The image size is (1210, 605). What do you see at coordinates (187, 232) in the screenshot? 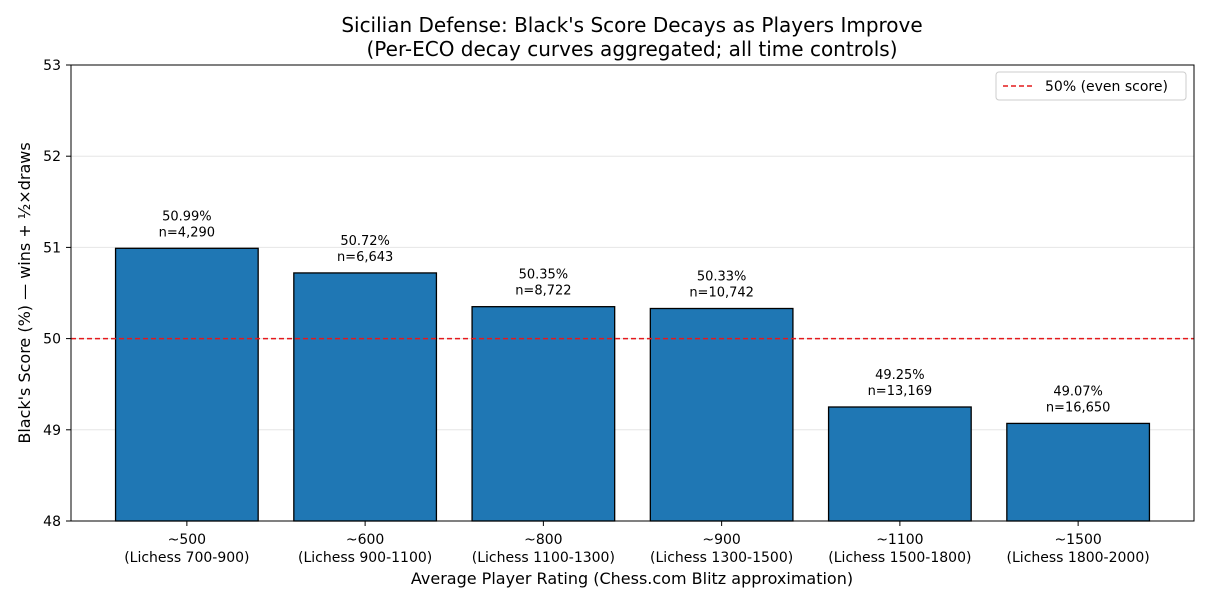
I see `bar-sample-label: n=4,290` at bounding box center [187, 232].